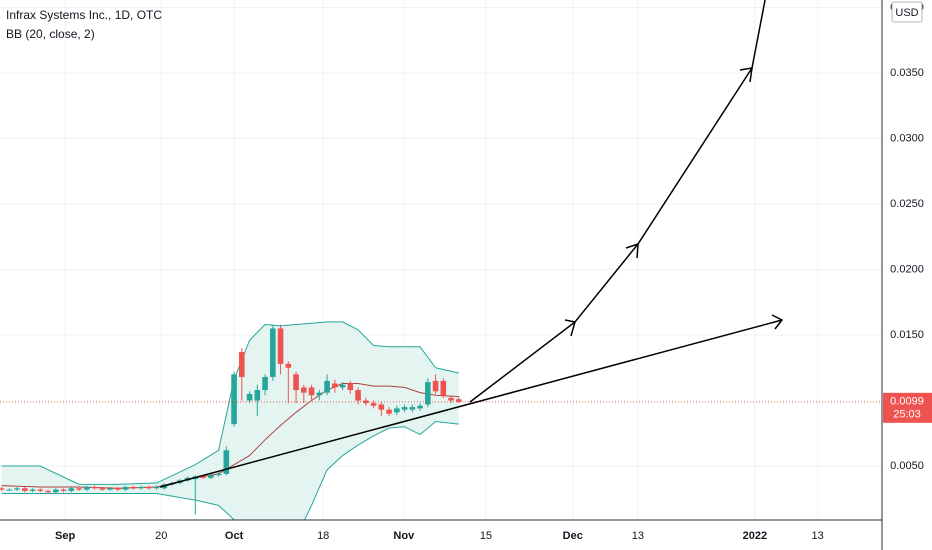 This screenshot has width=932, height=550. I want to click on x-tick-label: 20, so click(161, 536).